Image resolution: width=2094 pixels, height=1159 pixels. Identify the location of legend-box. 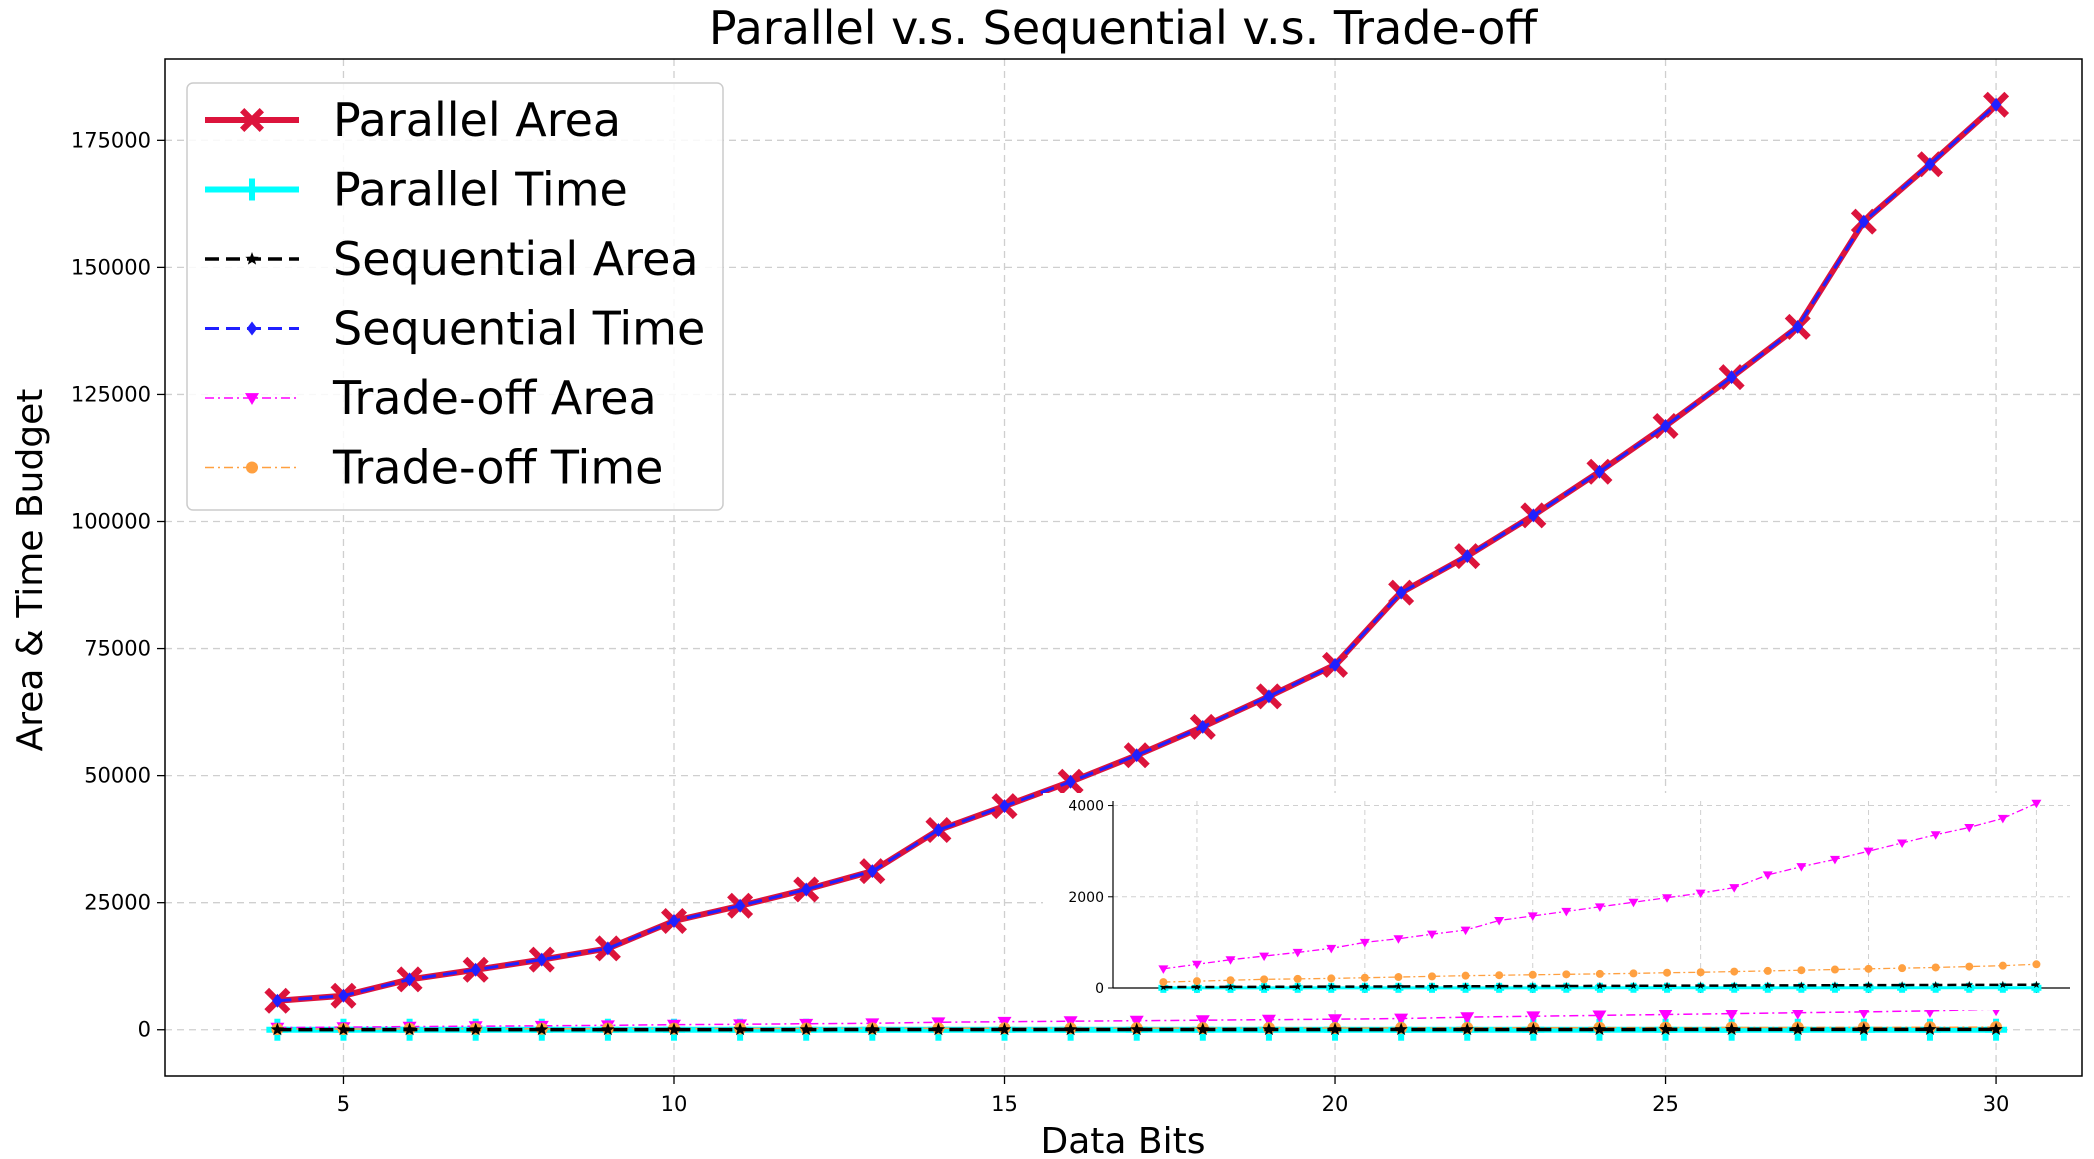
(455, 296).